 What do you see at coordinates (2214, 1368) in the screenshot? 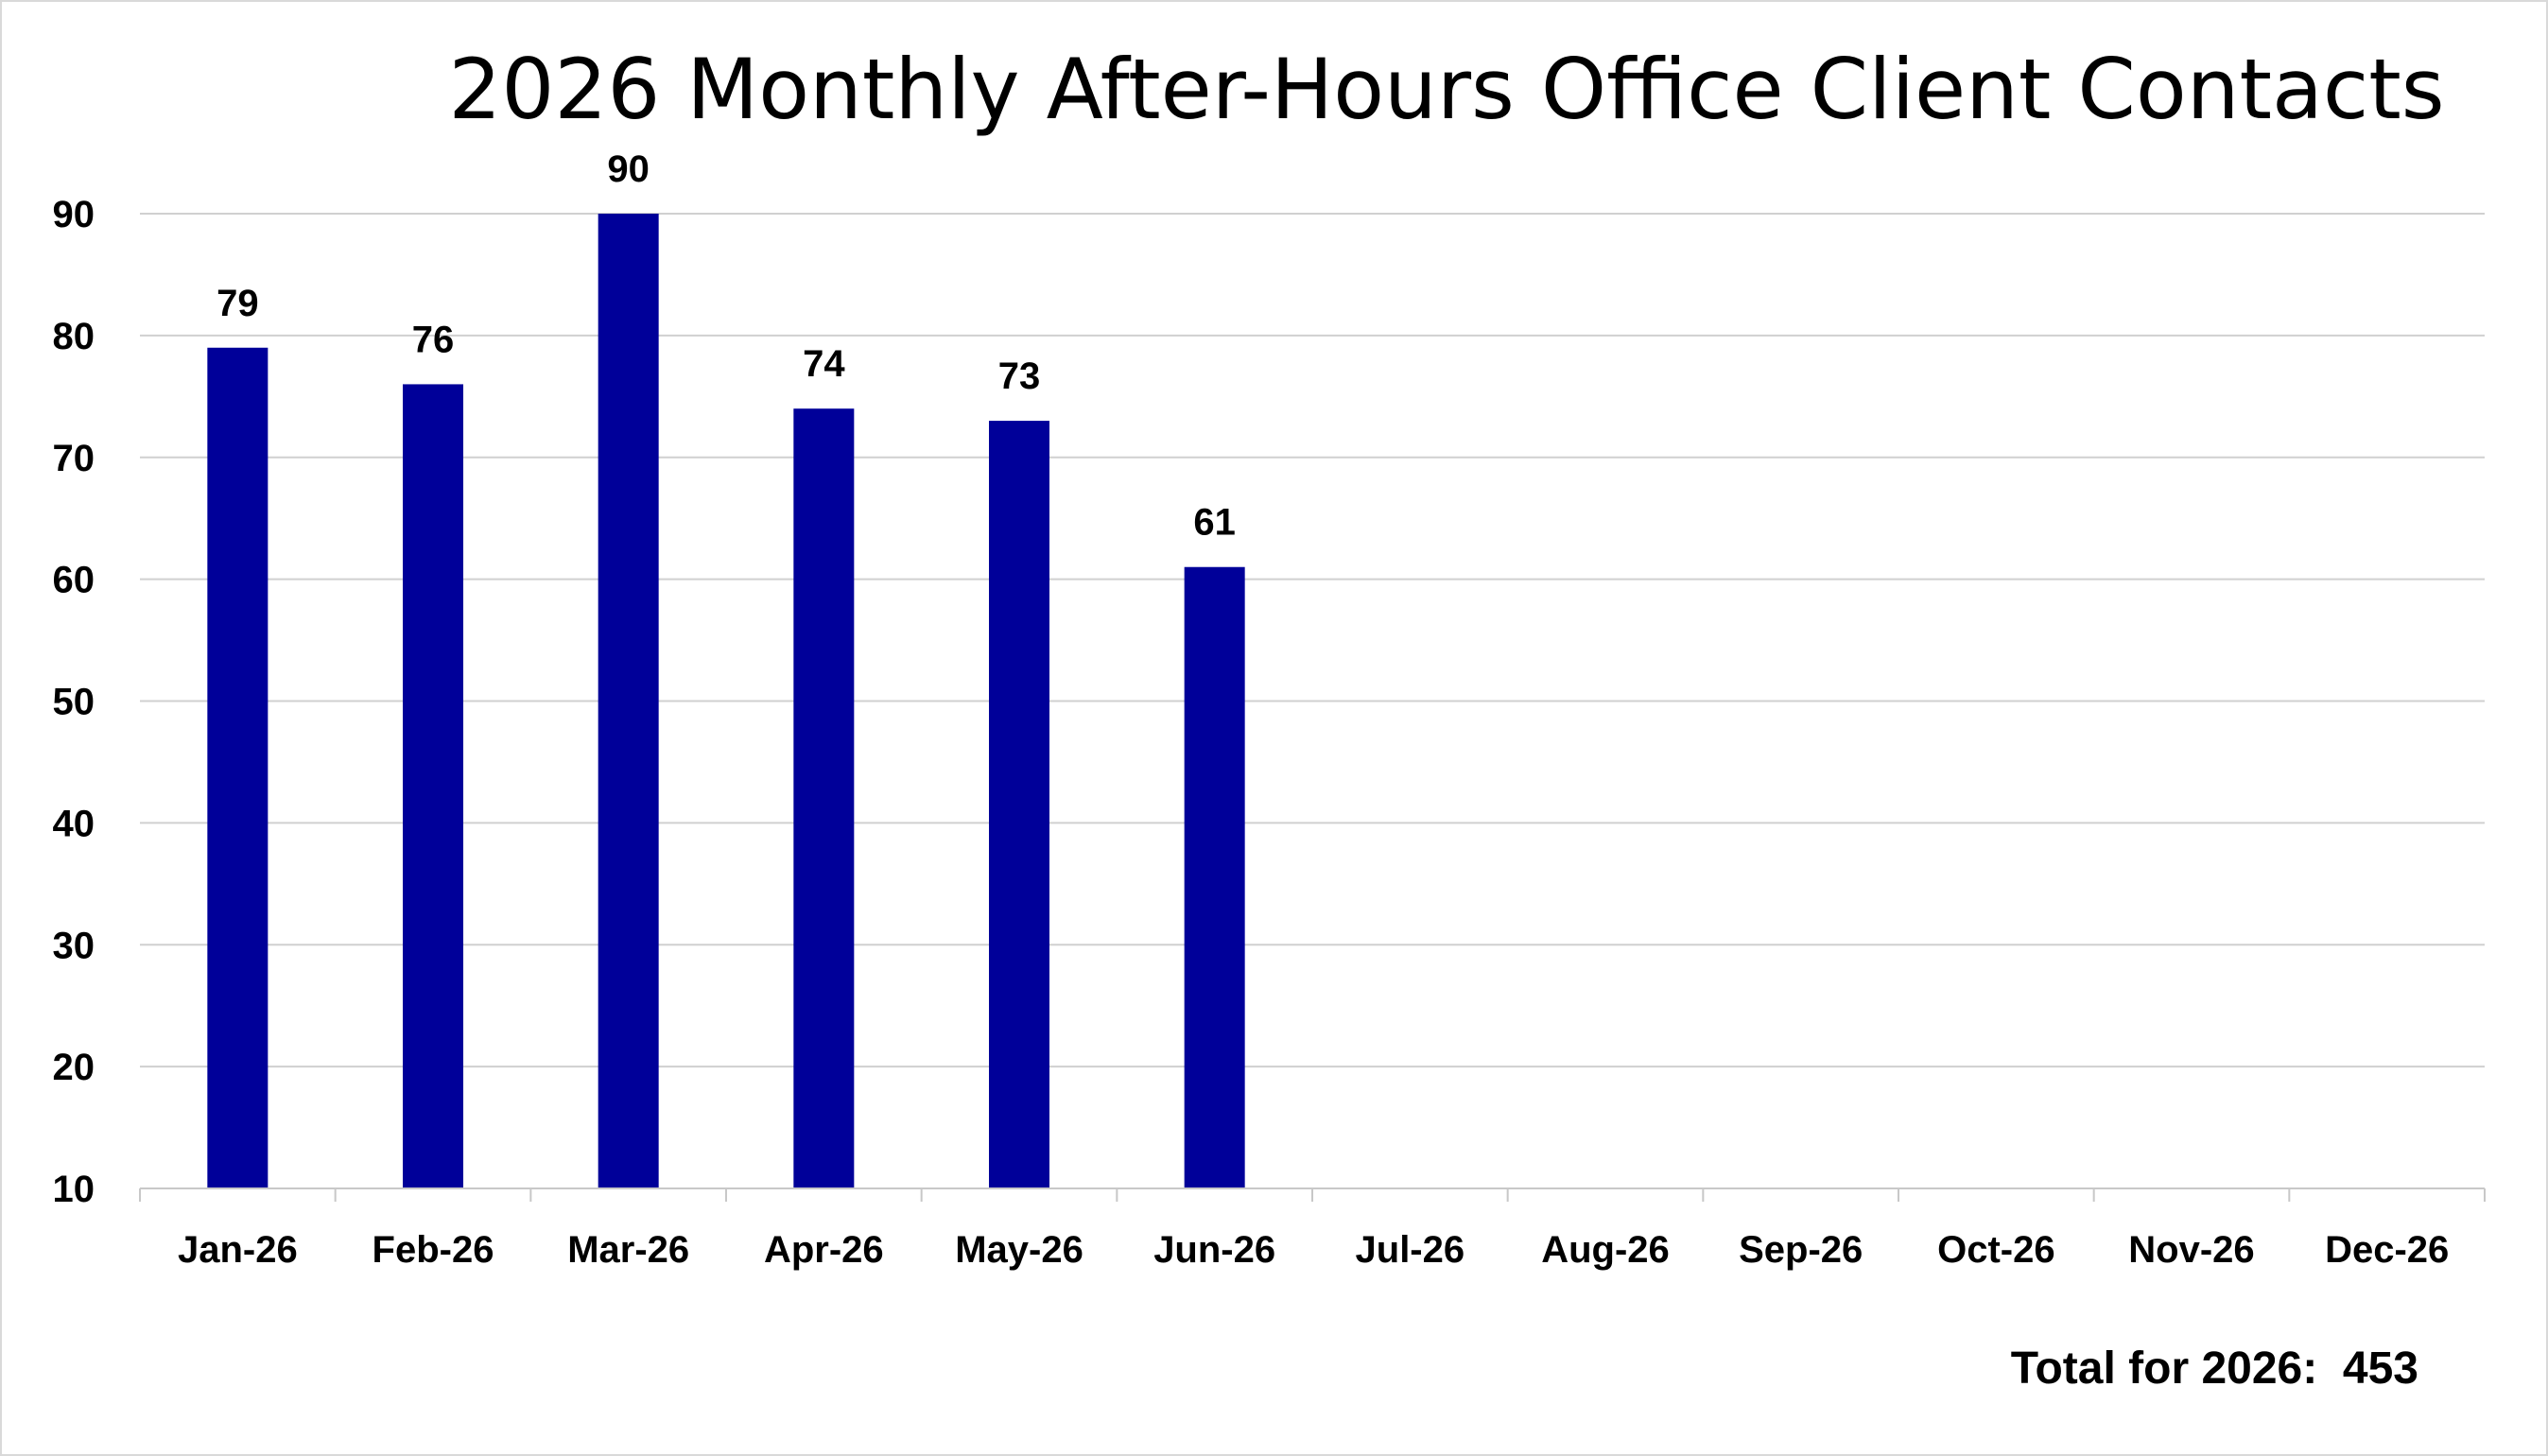
I see `total-annotation: Total for 2026: 453` at bounding box center [2214, 1368].